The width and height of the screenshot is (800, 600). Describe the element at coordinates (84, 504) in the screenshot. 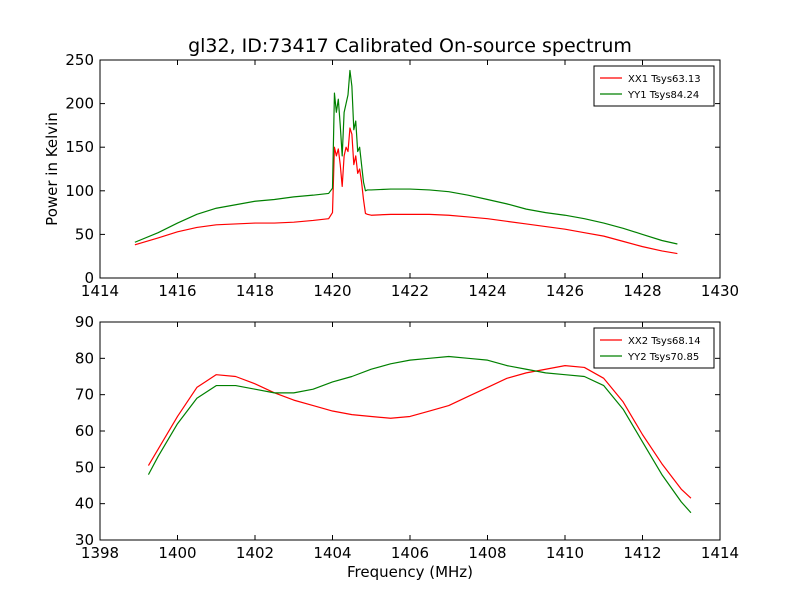

I see `y-tick-label: 40` at that location.